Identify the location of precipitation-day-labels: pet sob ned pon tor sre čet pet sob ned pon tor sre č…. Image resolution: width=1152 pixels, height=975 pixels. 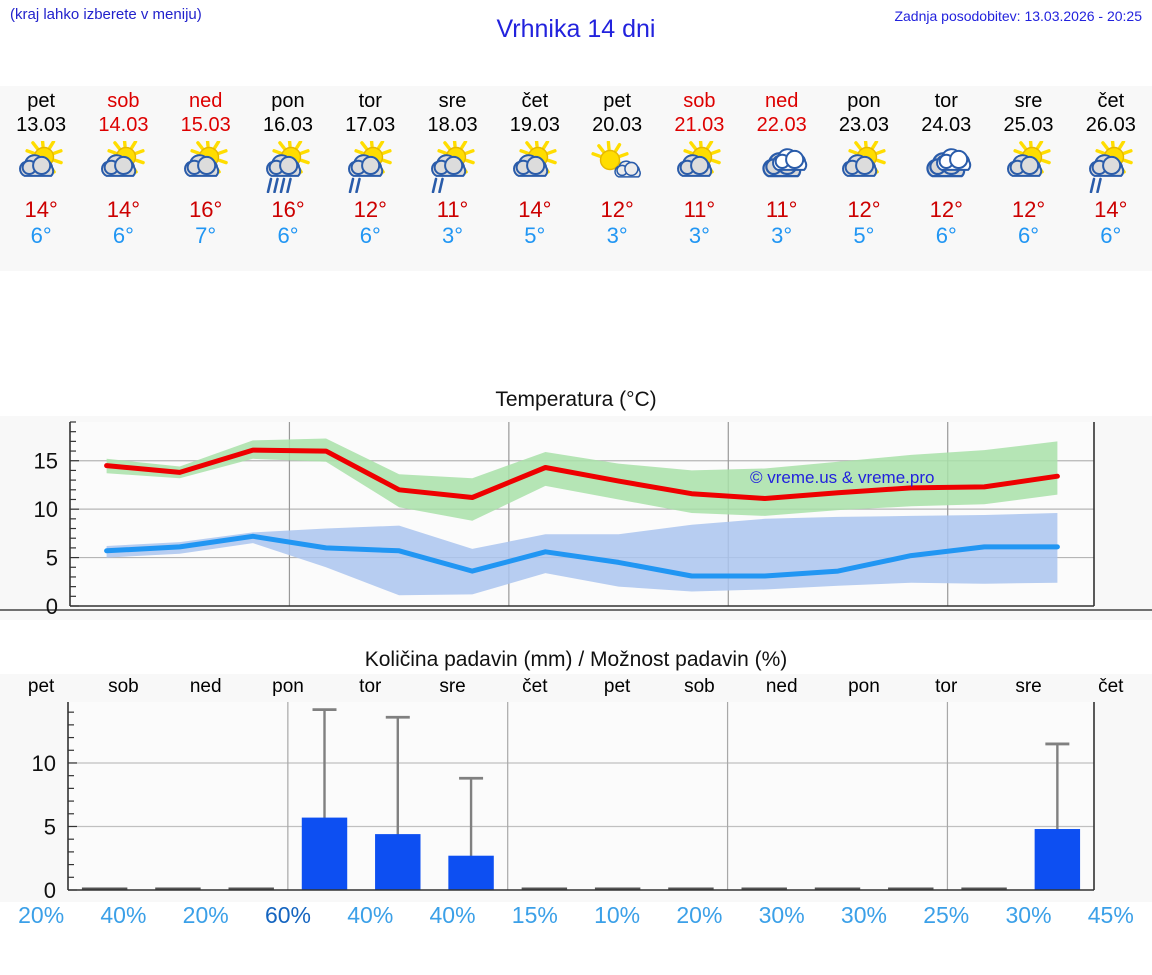
(576, 687).